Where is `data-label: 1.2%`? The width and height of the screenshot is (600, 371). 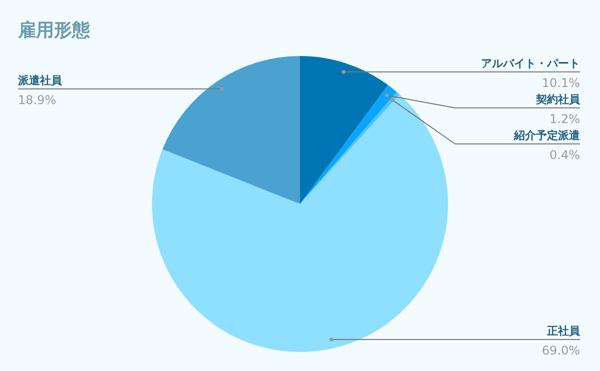 data-label: 1.2% is located at coordinates (565, 119).